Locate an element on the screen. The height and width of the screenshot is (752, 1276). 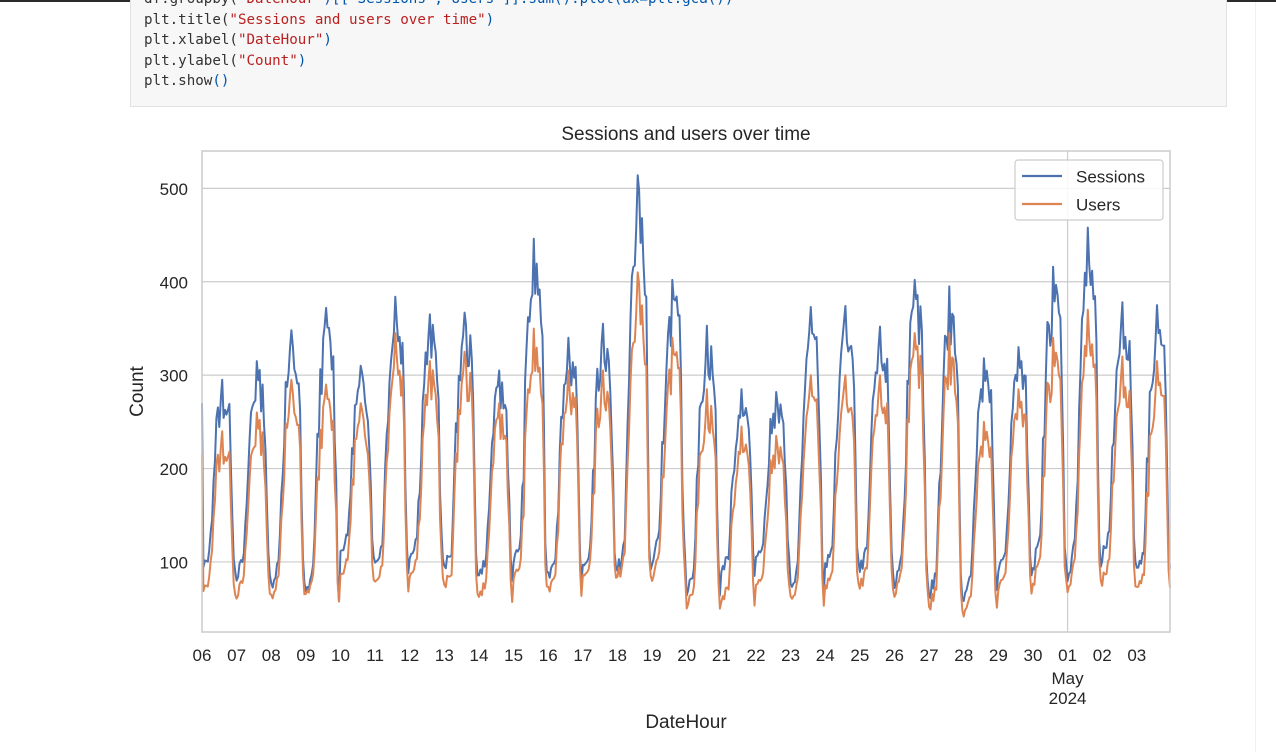
x-tick-label: 17 is located at coordinates (582, 655).